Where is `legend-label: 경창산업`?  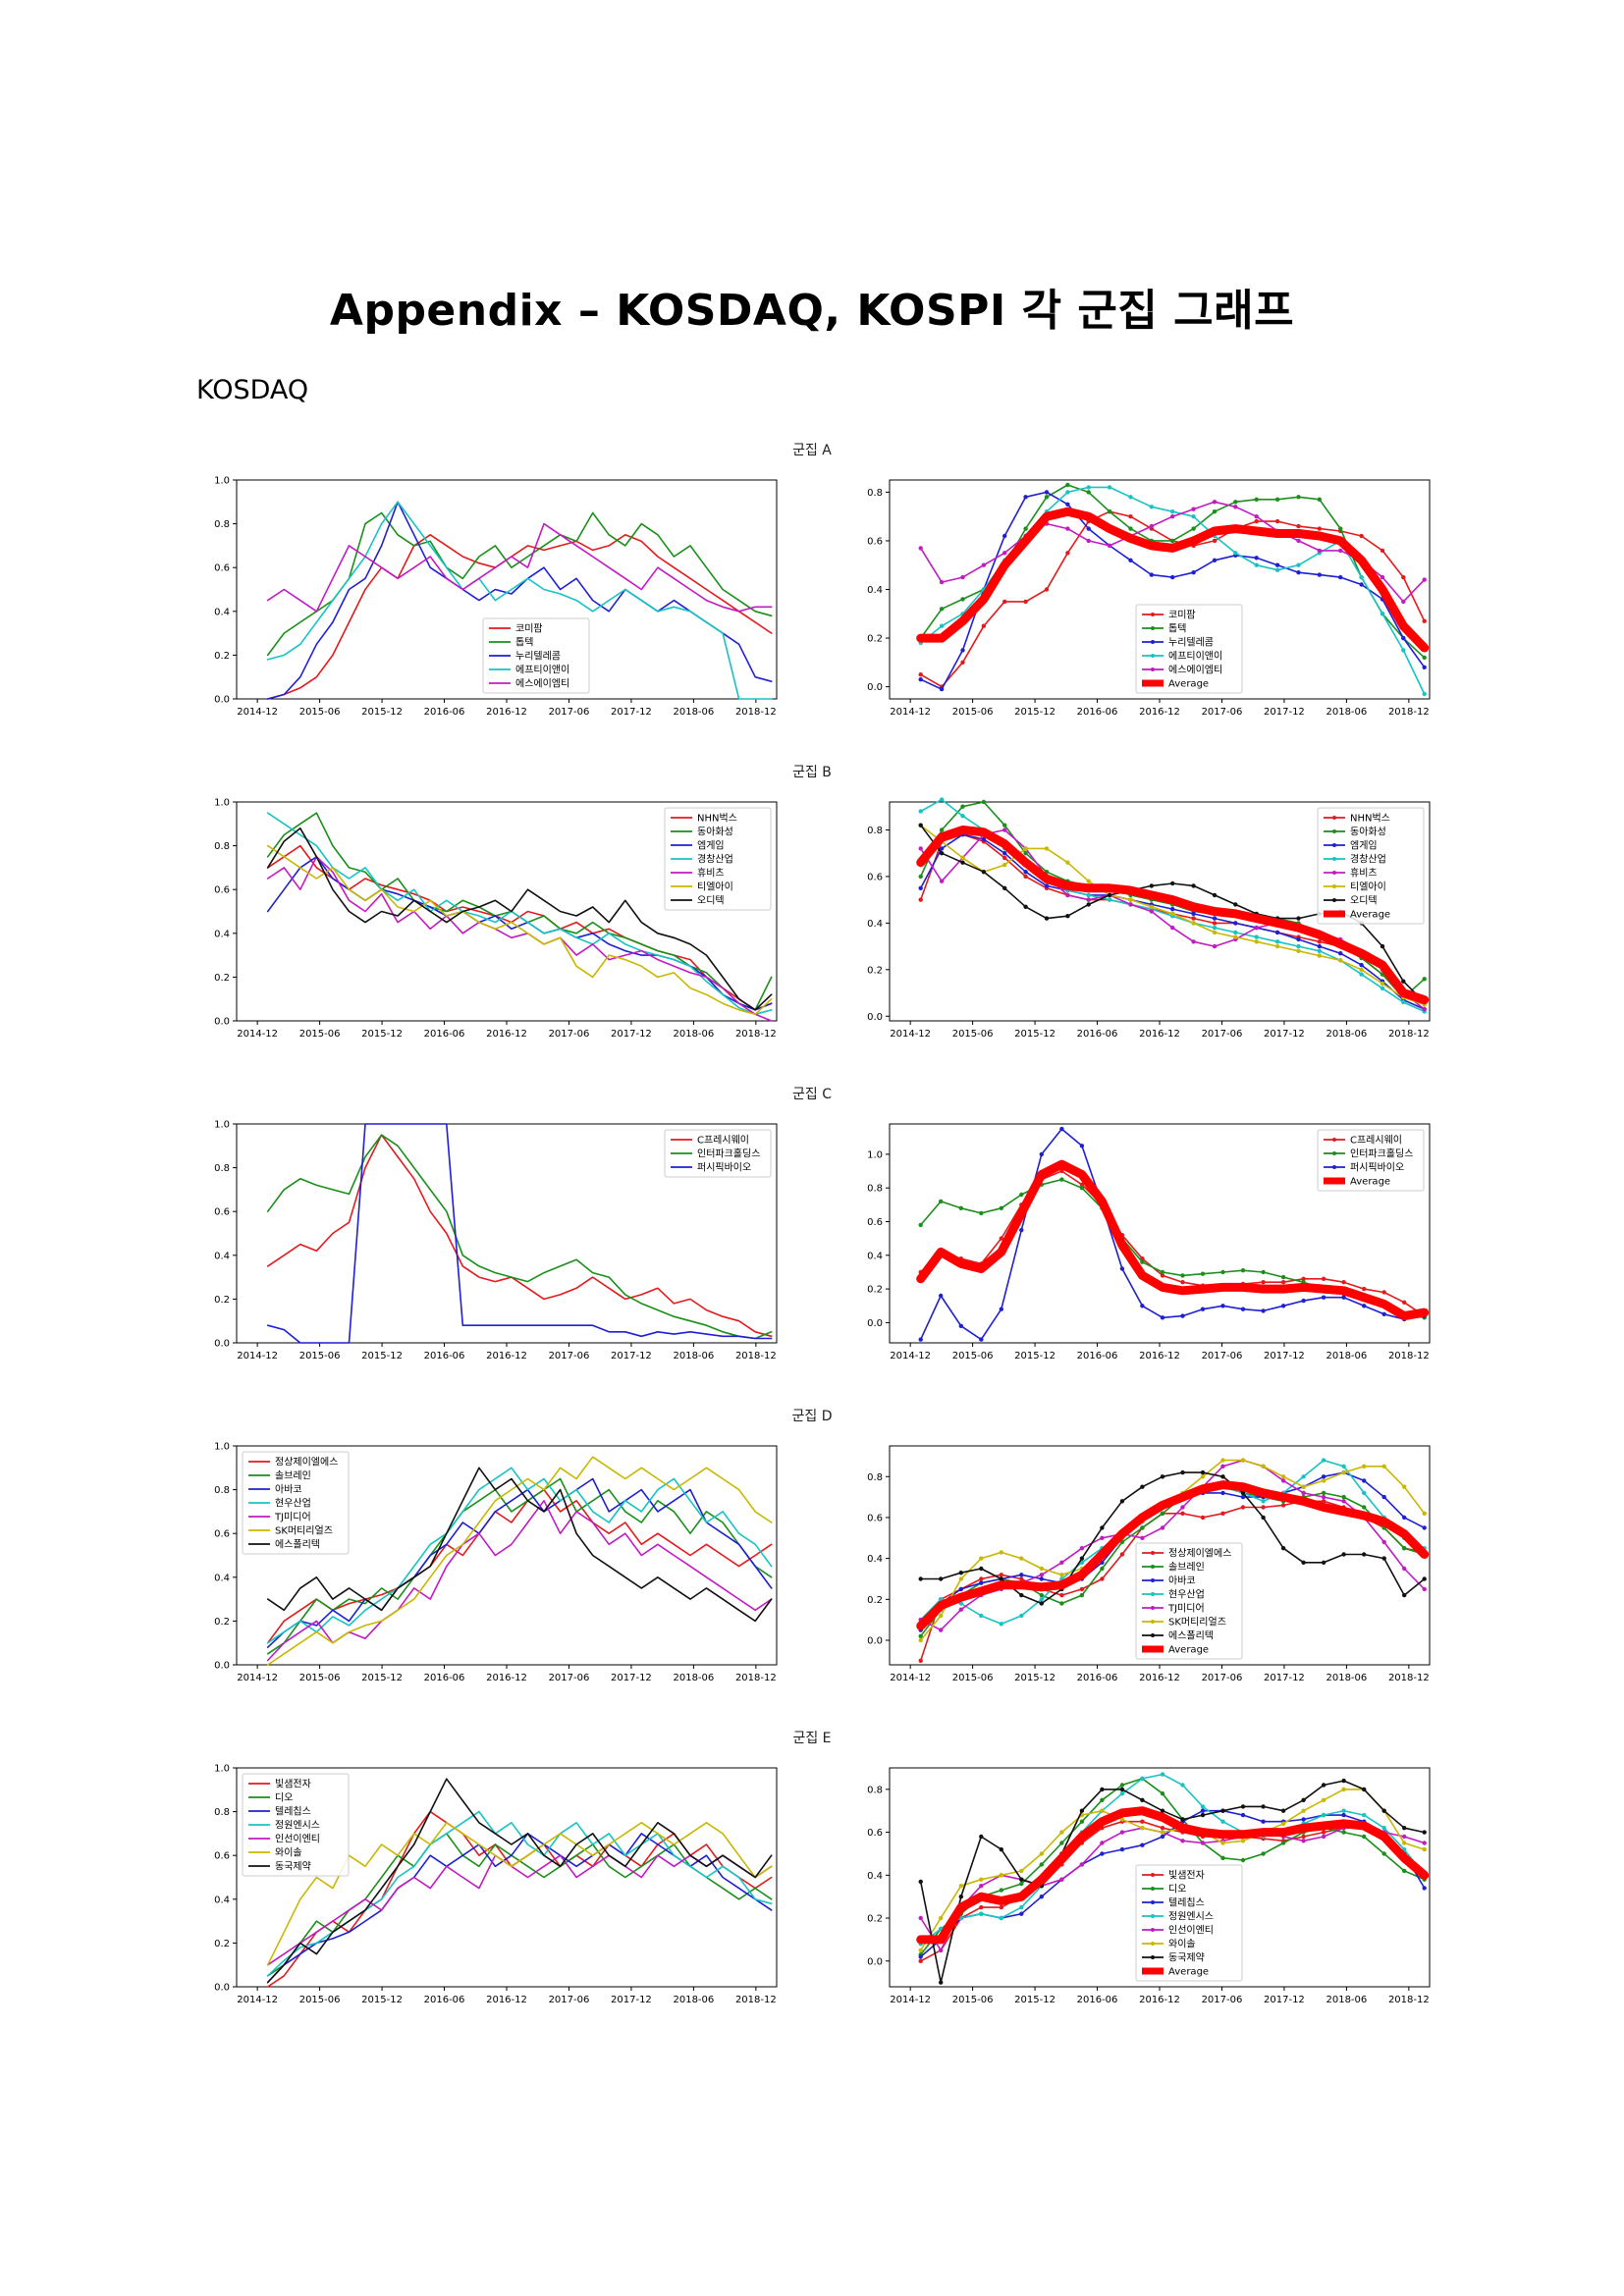 legend-label: 경창산업 is located at coordinates (715, 860).